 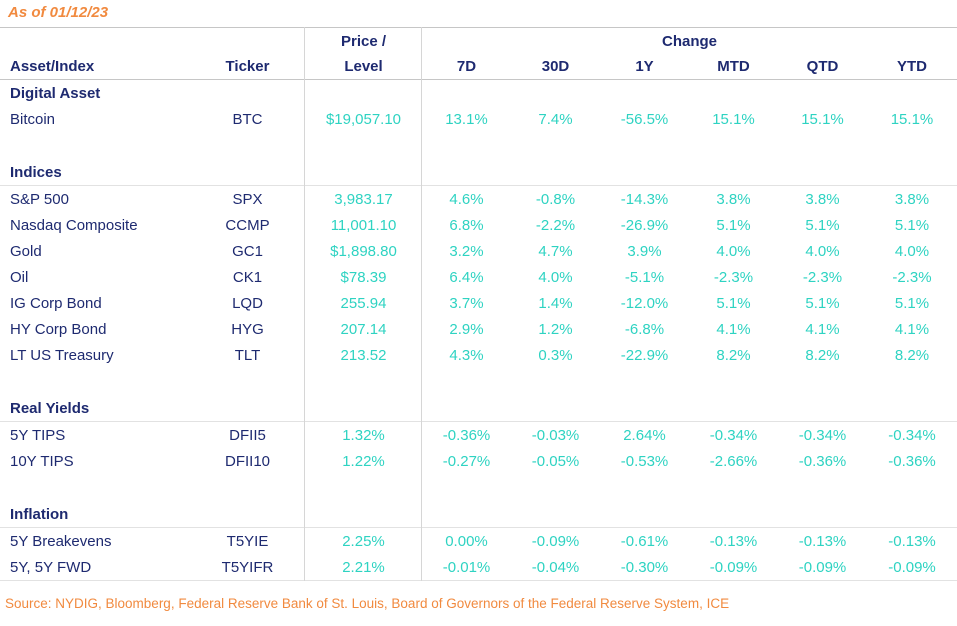 I want to click on section-label: Inflation, so click(x=39, y=514).